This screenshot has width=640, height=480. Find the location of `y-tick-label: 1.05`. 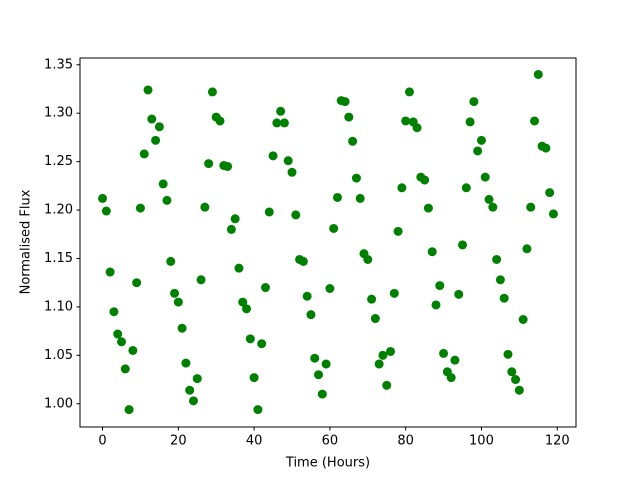

y-tick-label: 1.05 is located at coordinates (58, 355).